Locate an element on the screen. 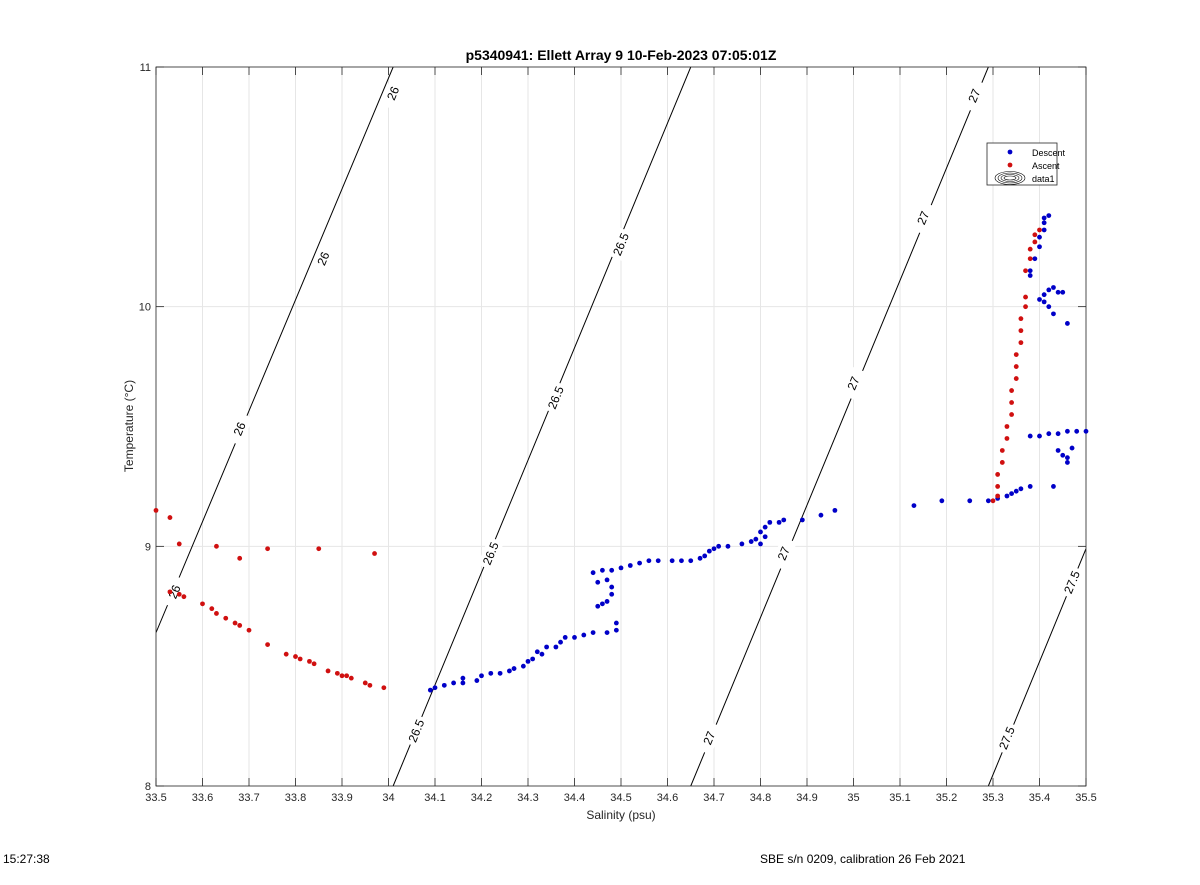 Image resolution: width=1200 pixels, height=885 pixels. x-tick-label: 34.1 is located at coordinates (434, 798).